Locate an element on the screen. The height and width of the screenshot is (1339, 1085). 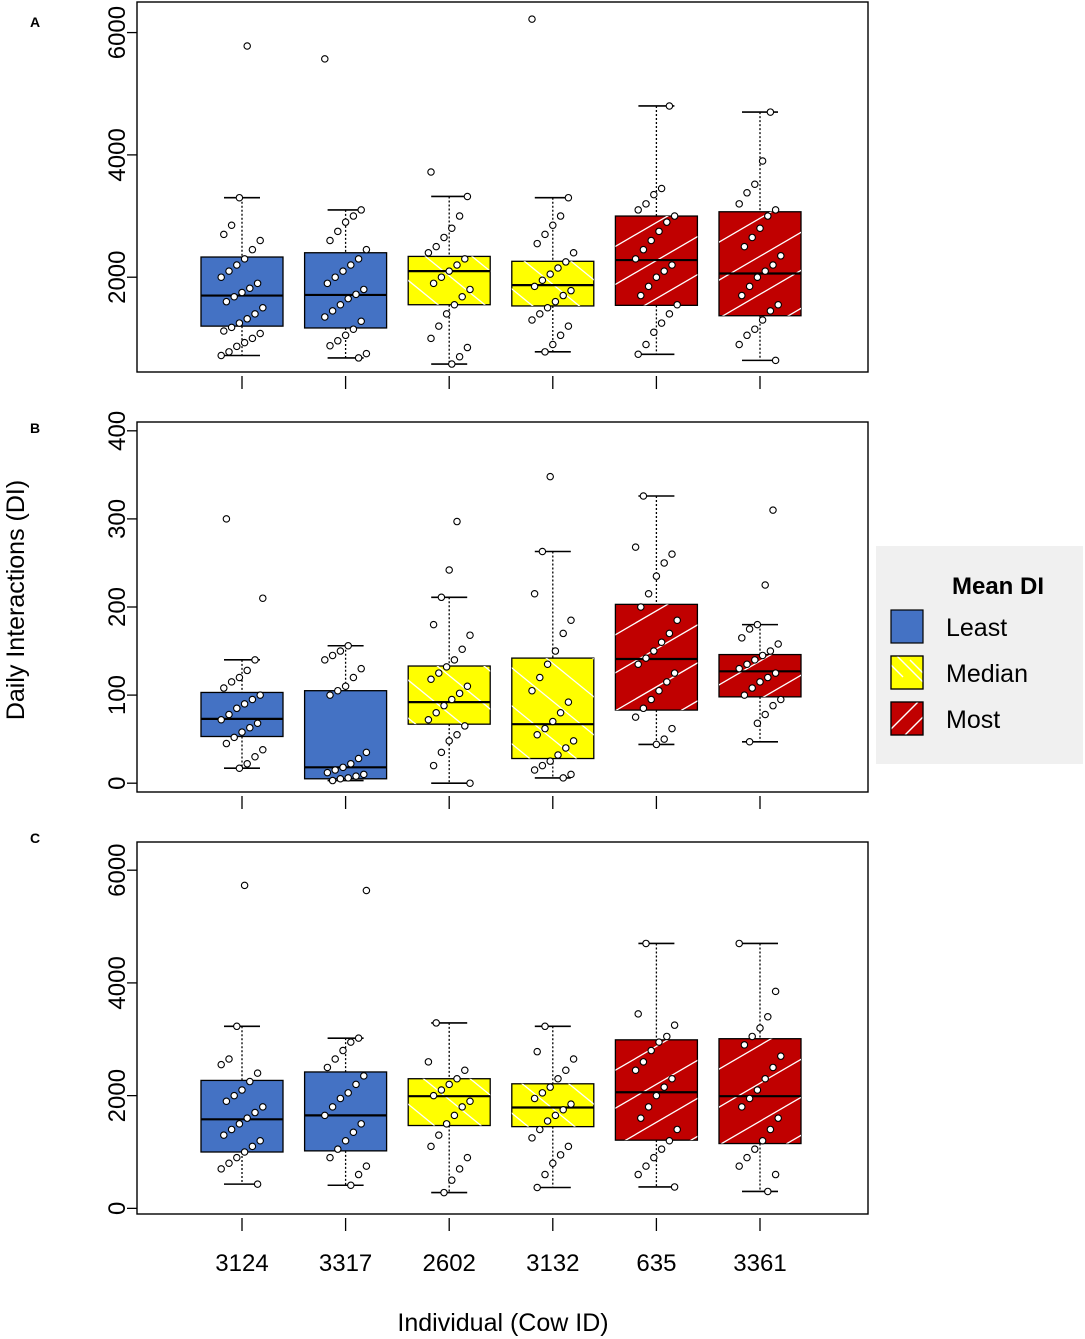
legend: Mean DI Least Median Most is located at coordinates (979, 655).